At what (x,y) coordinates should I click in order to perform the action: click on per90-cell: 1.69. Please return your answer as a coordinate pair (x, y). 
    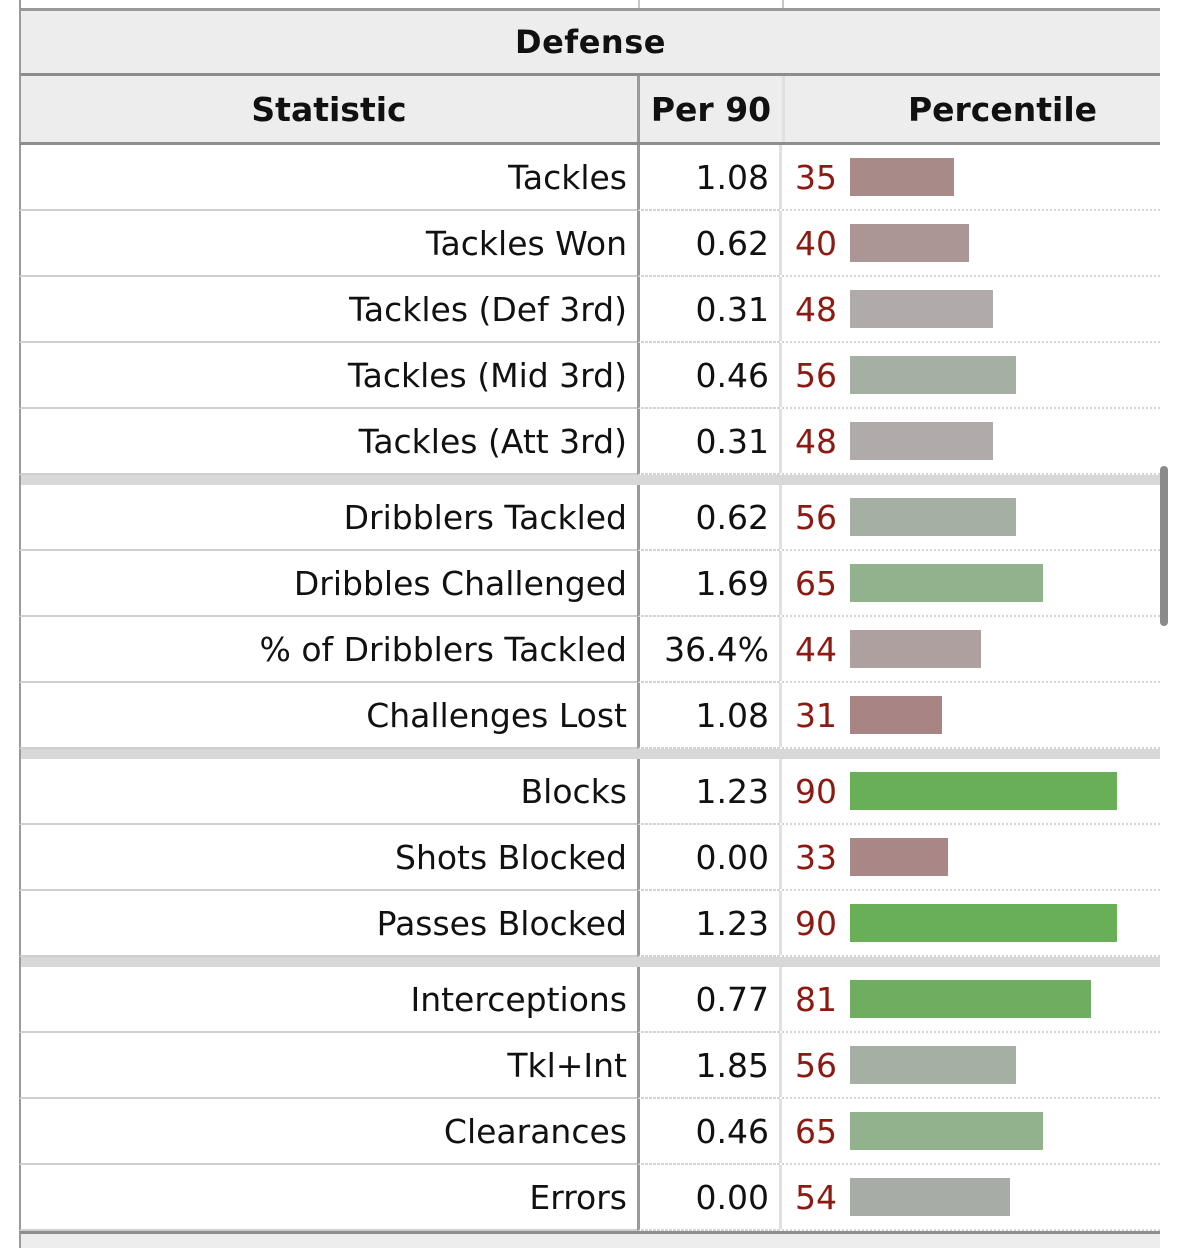
    Looking at the image, I should click on (708, 584).